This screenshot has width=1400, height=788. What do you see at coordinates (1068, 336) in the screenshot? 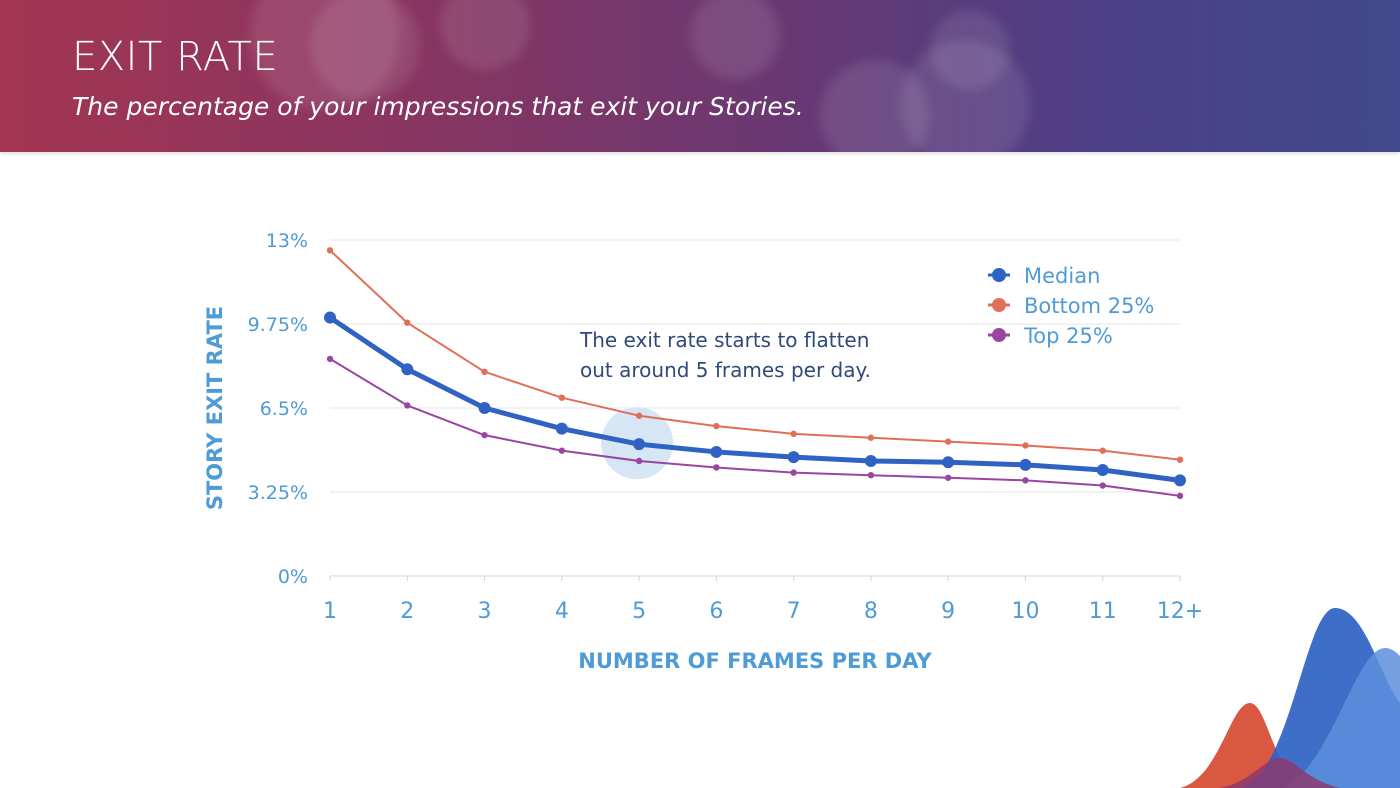
I see `legend-label: Top 25%` at bounding box center [1068, 336].